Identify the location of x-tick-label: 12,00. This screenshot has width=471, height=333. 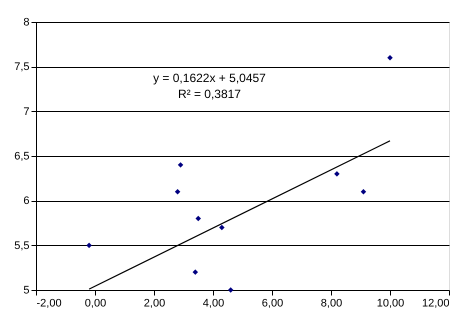
(436, 304).